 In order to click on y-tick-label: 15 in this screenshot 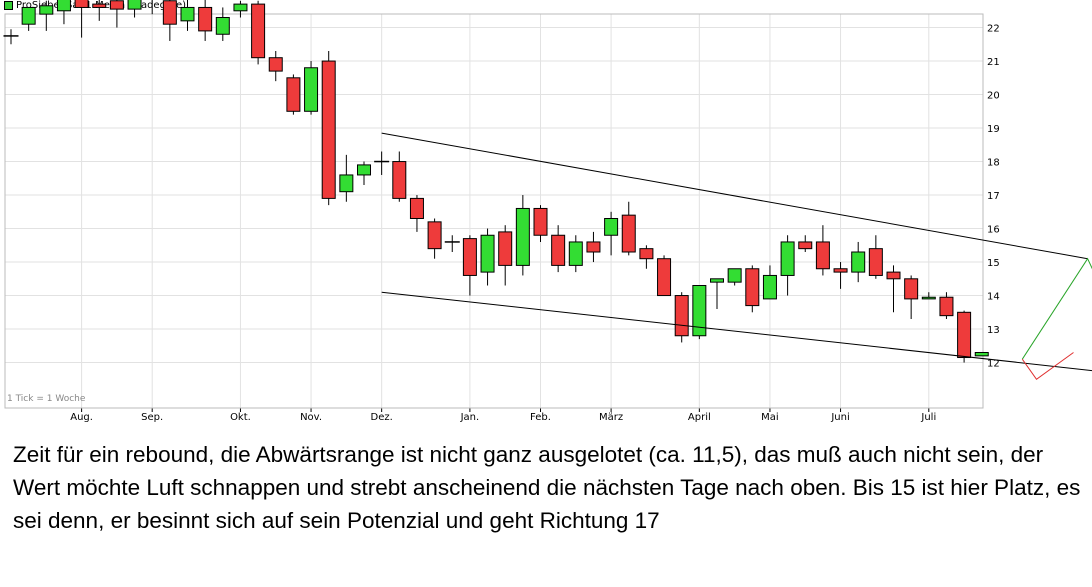, I will do `click(993, 263)`.